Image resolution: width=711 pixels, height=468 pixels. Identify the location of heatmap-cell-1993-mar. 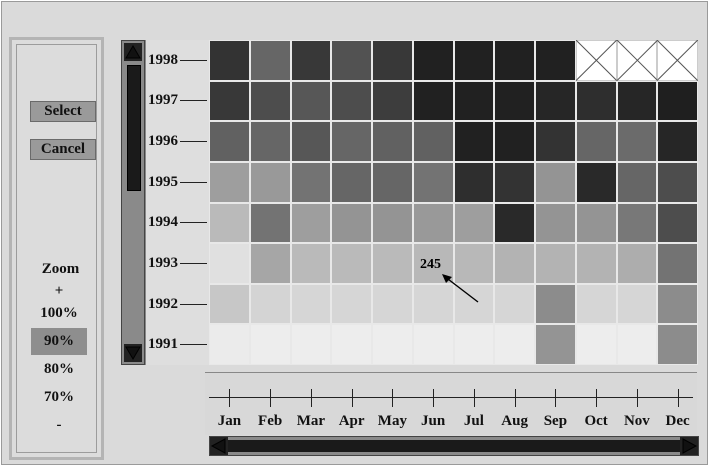
(311, 263).